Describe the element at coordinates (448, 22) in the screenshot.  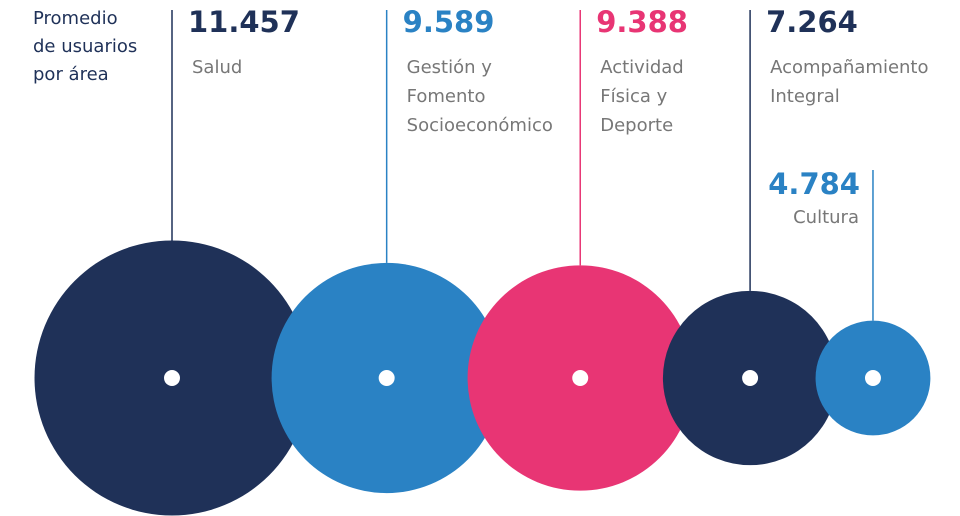
I see `value-label: 9.589` at that location.